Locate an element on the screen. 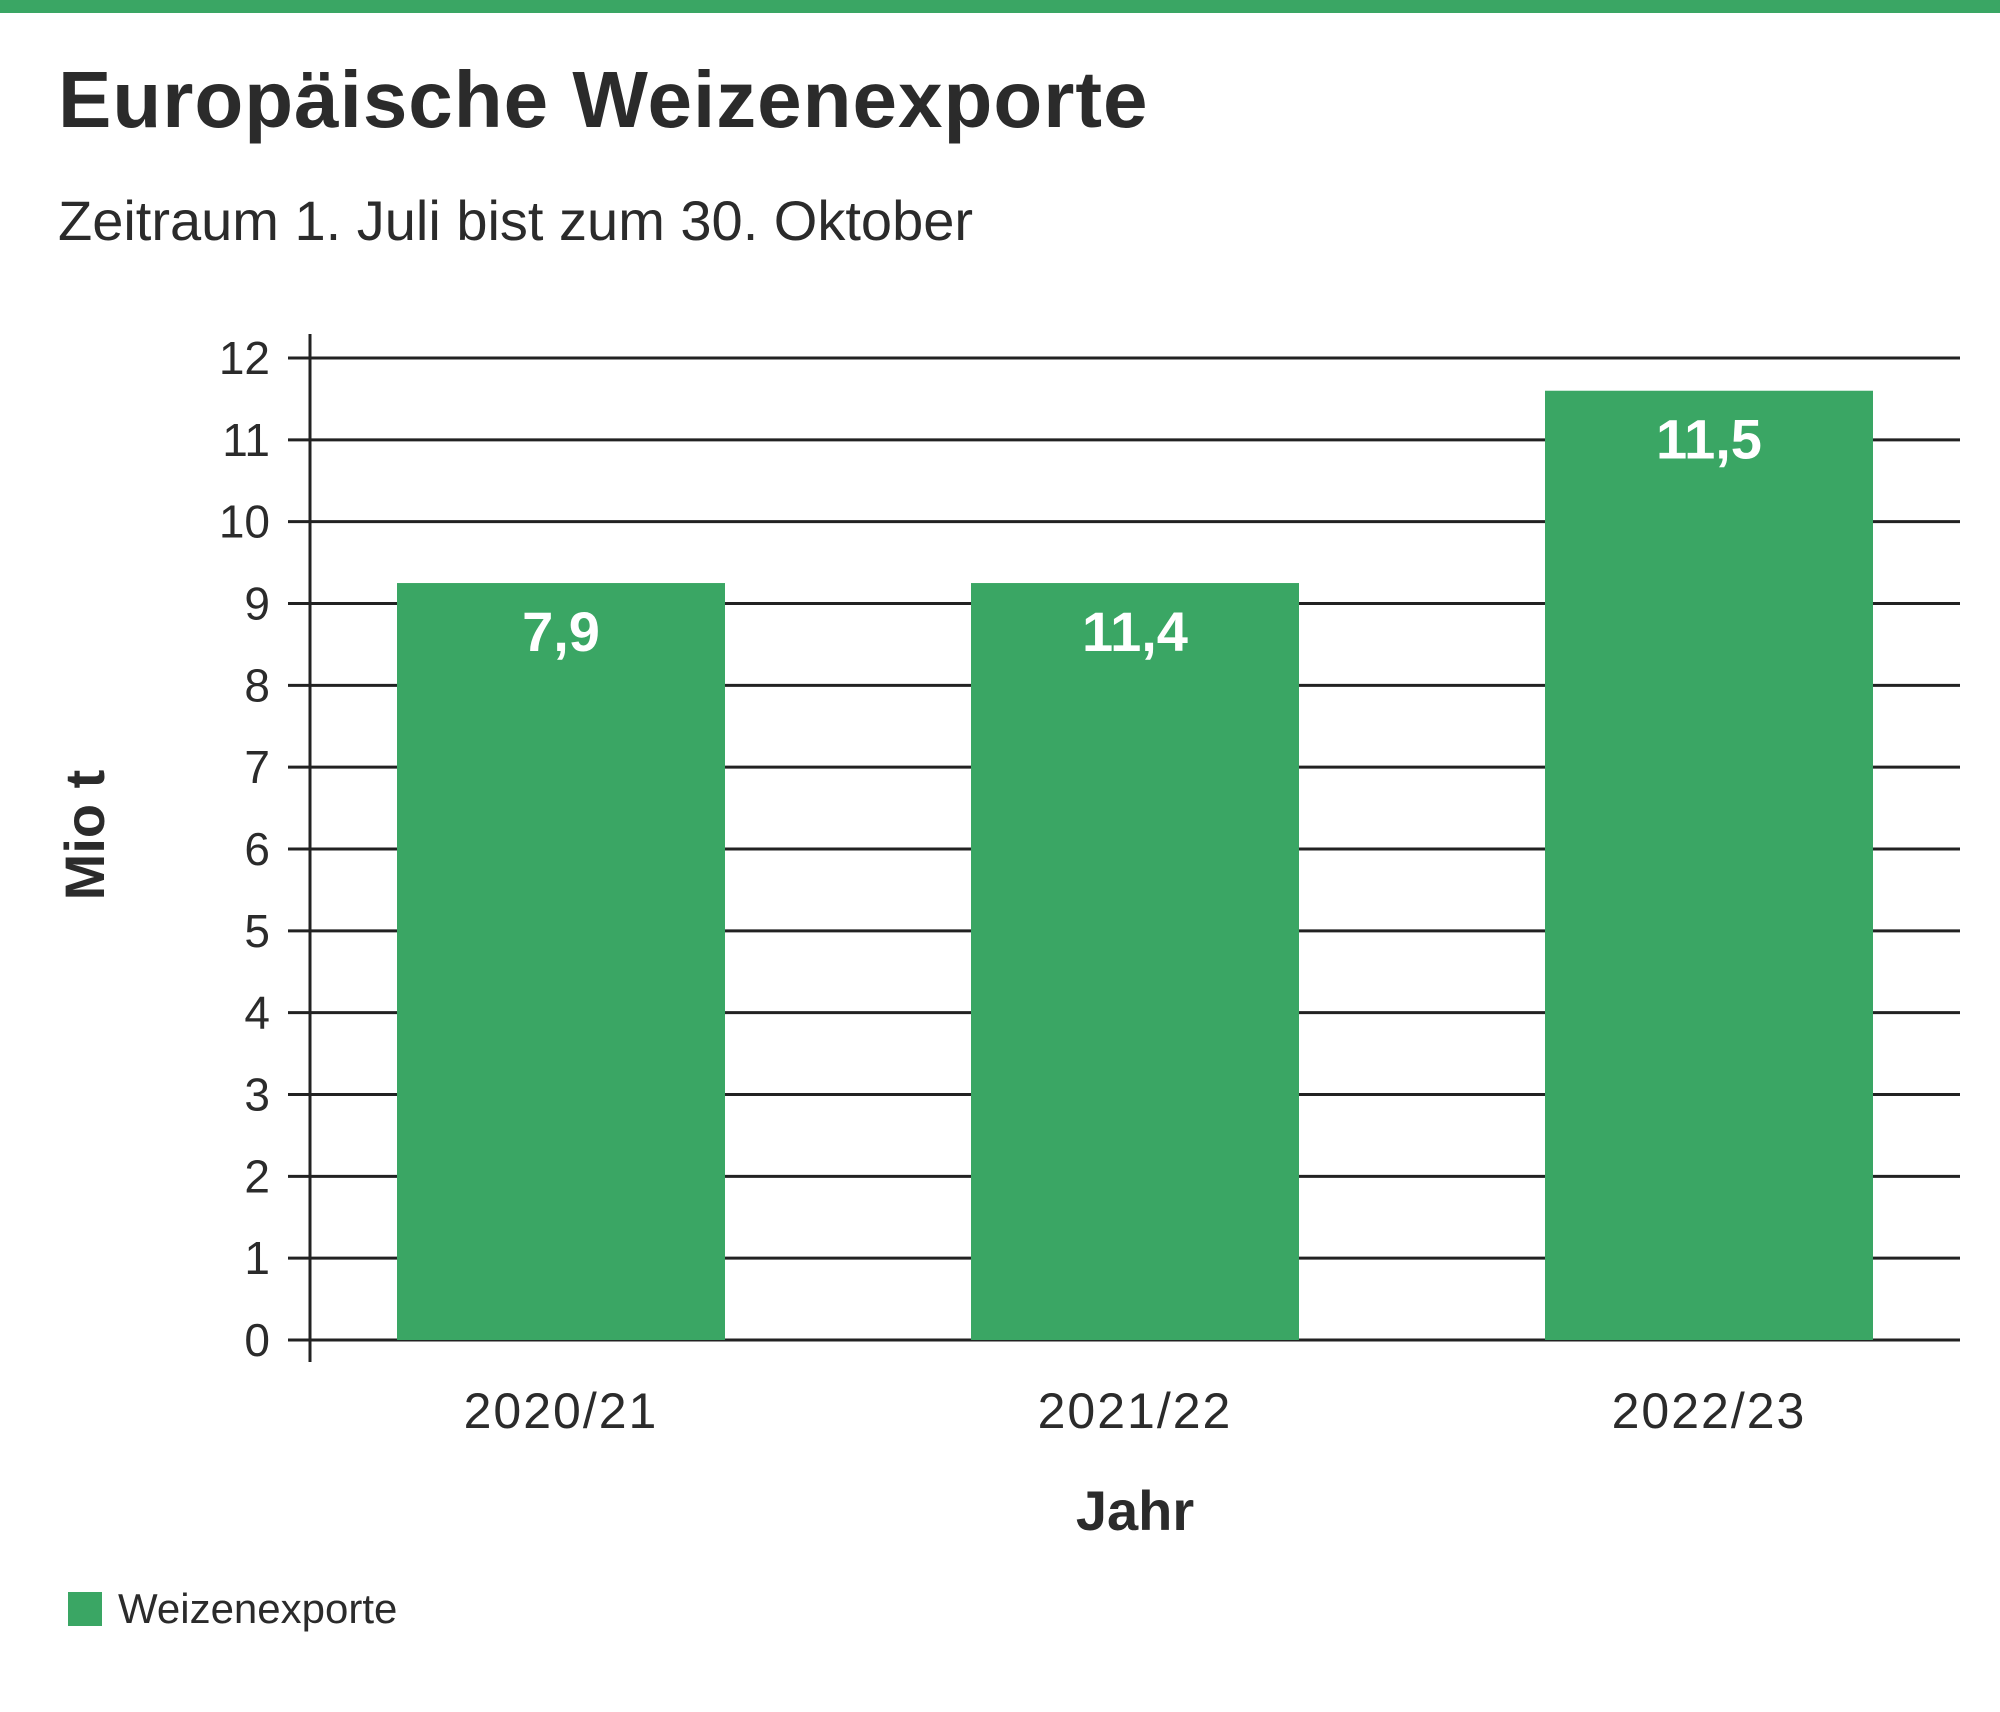  x-tick-label: 2020/21 is located at coordinates (561, 1411).